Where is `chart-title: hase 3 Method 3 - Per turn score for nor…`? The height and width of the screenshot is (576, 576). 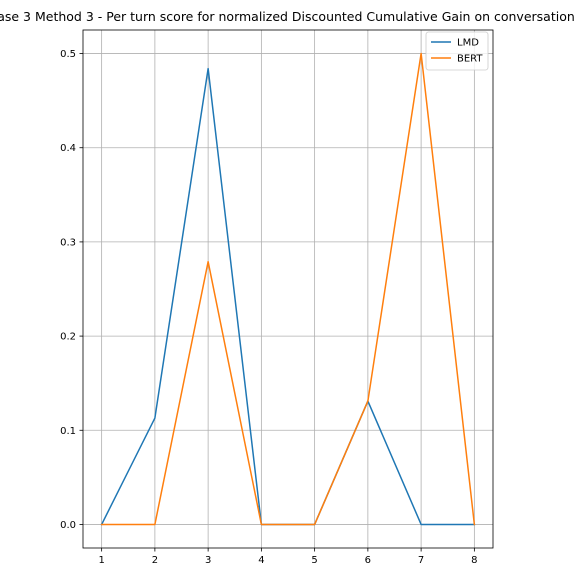 chart-title: hase 3 Method 3 - Per turn score for nor… is located at coordinates (288, 16).